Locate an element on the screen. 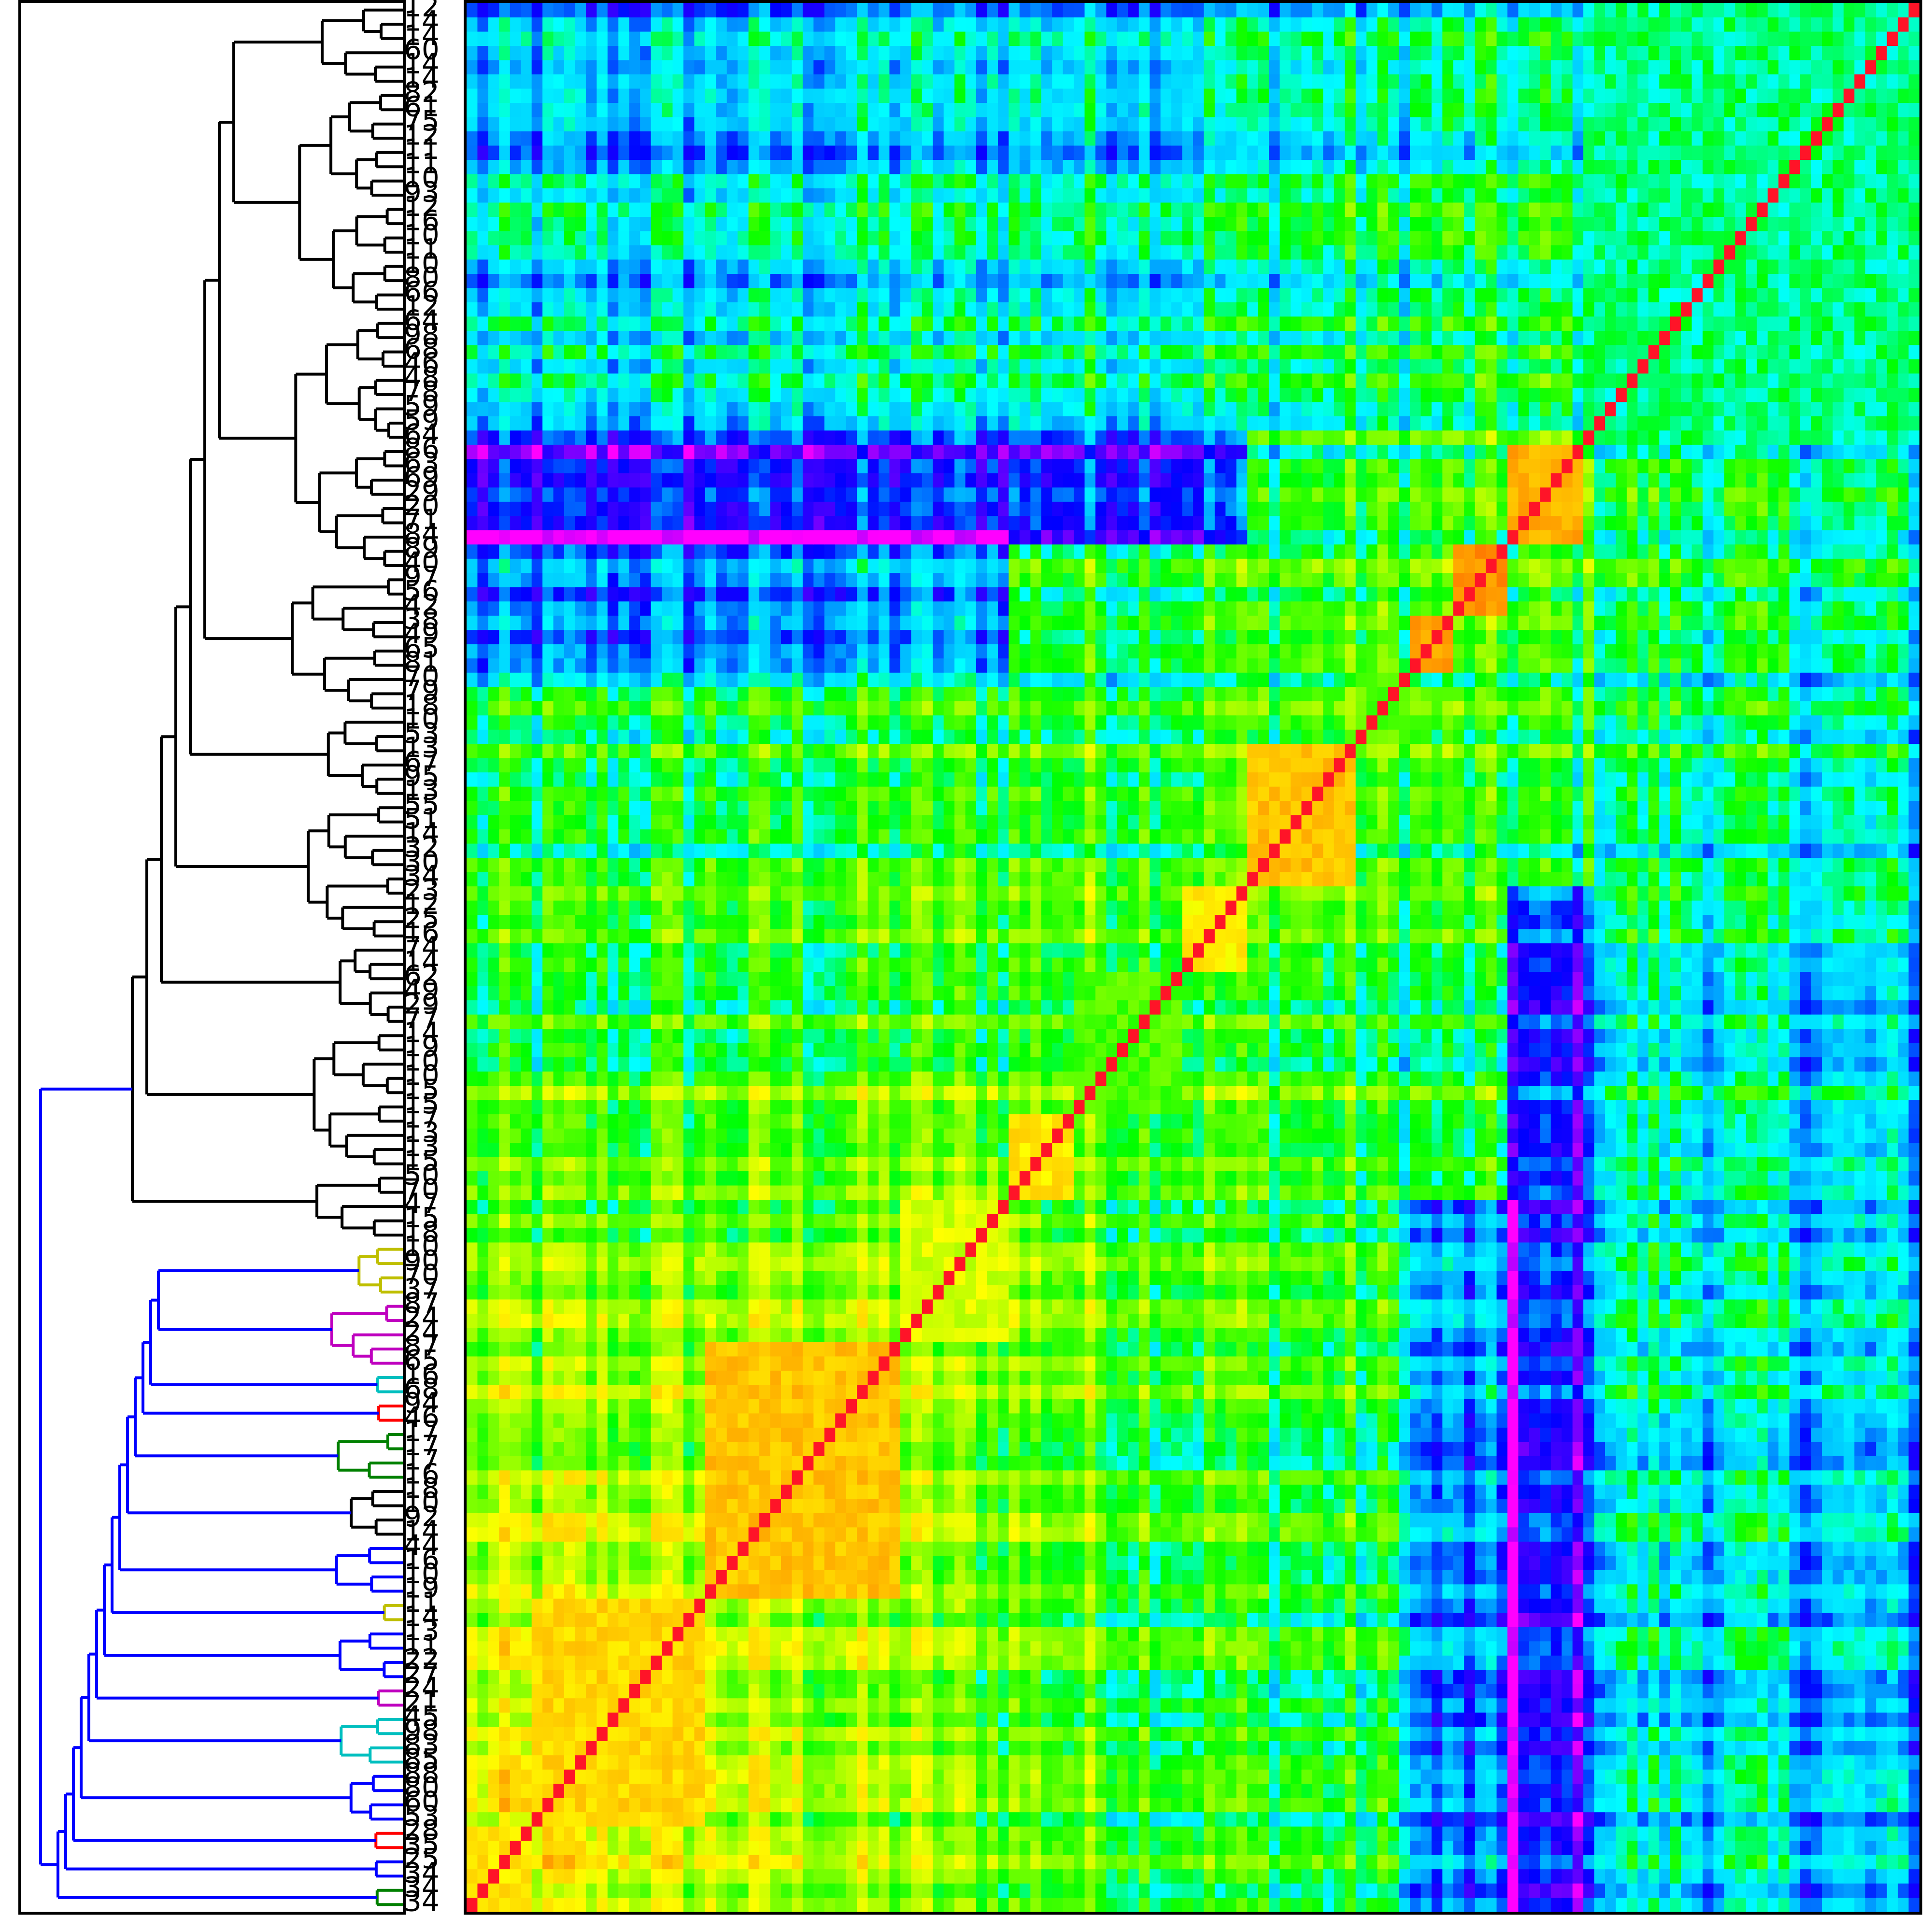  row-label: 32 is located at coordinates (422, 847).